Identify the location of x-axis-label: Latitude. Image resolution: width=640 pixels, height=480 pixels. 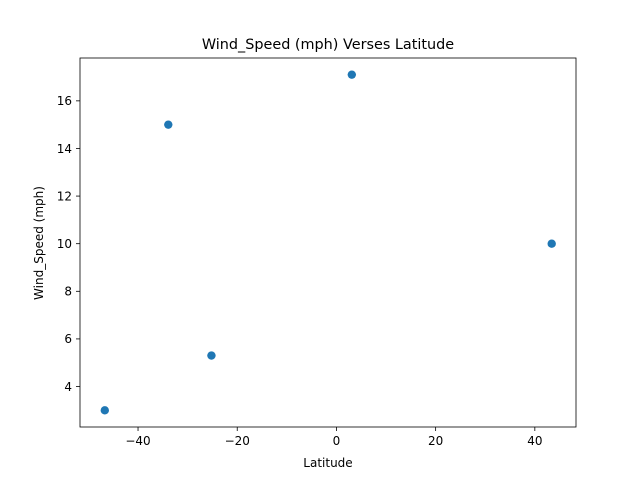
(327, 463).